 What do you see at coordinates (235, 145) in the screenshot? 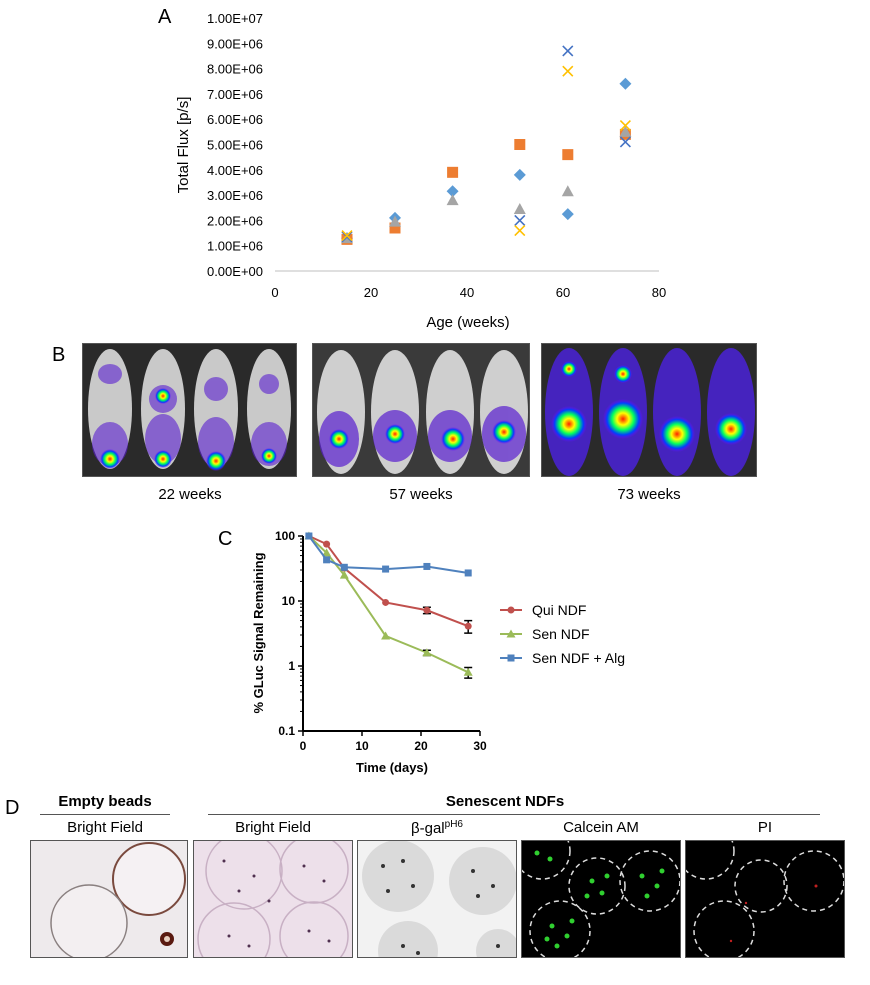
I see `y-tick-label: 5.00E+06` at bounding box center [235, 145].